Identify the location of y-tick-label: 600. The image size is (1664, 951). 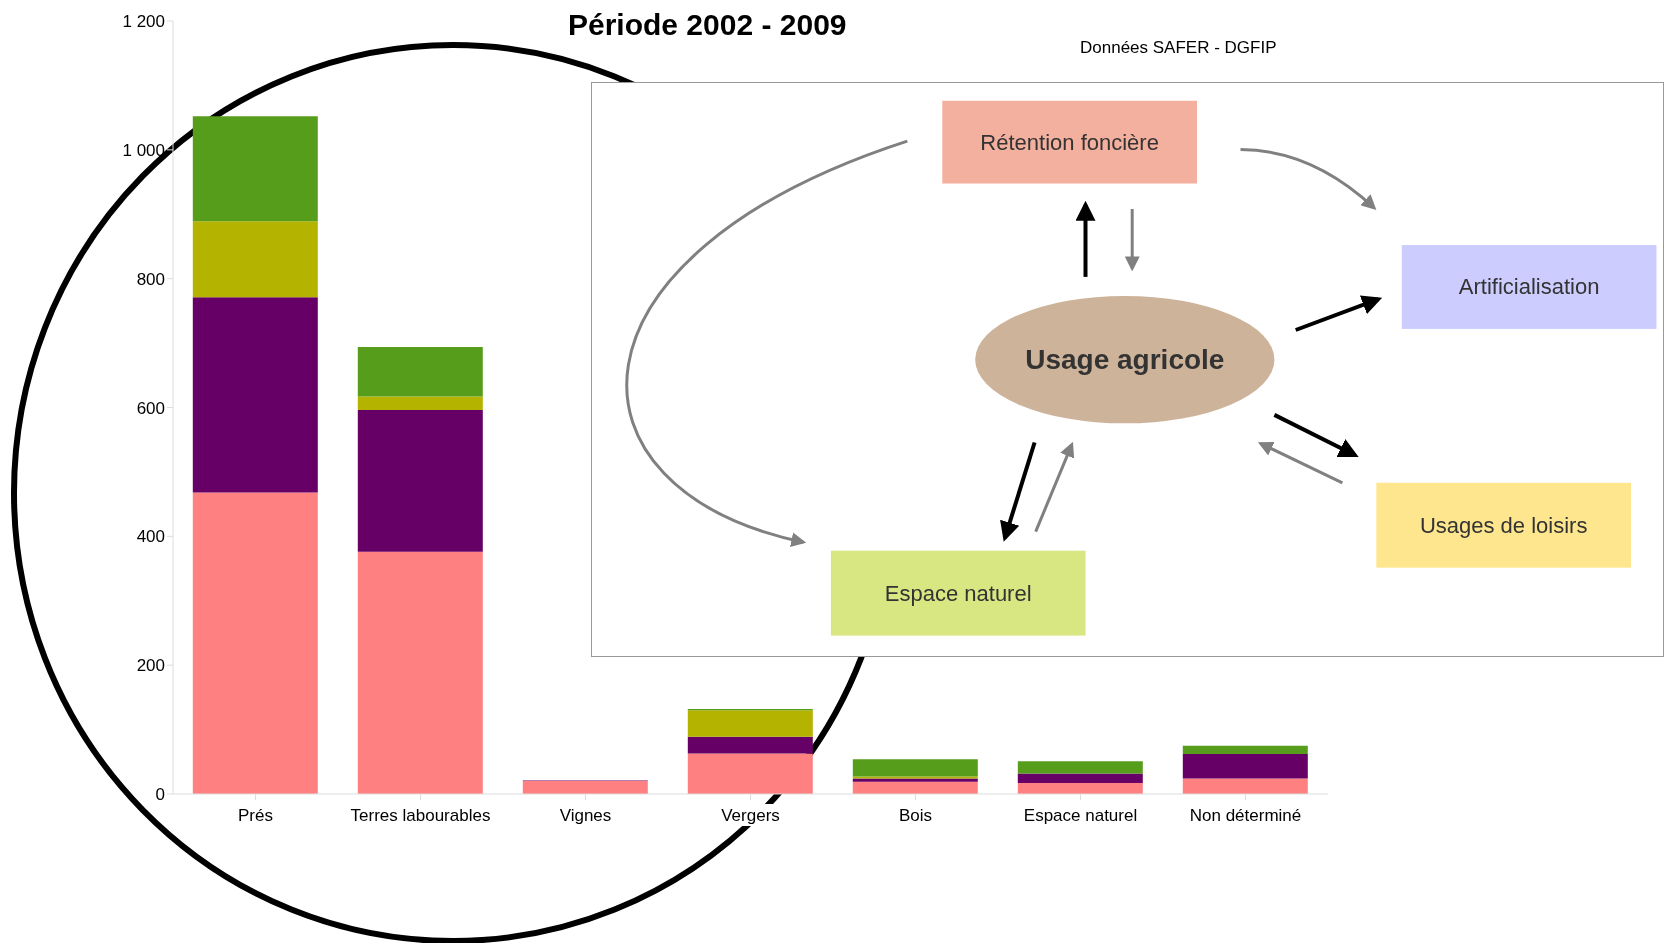
(150, 408).